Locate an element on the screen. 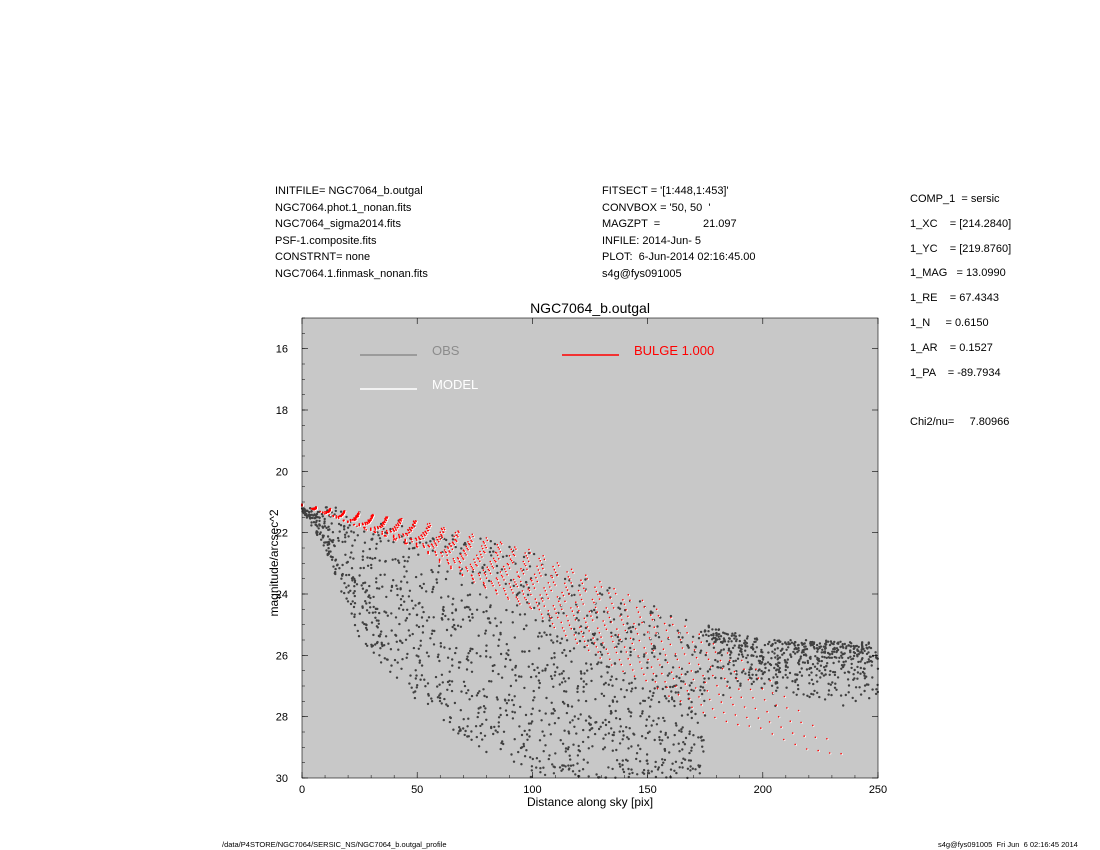  x-tick-label: 50 is located at coordinates (417, 790).